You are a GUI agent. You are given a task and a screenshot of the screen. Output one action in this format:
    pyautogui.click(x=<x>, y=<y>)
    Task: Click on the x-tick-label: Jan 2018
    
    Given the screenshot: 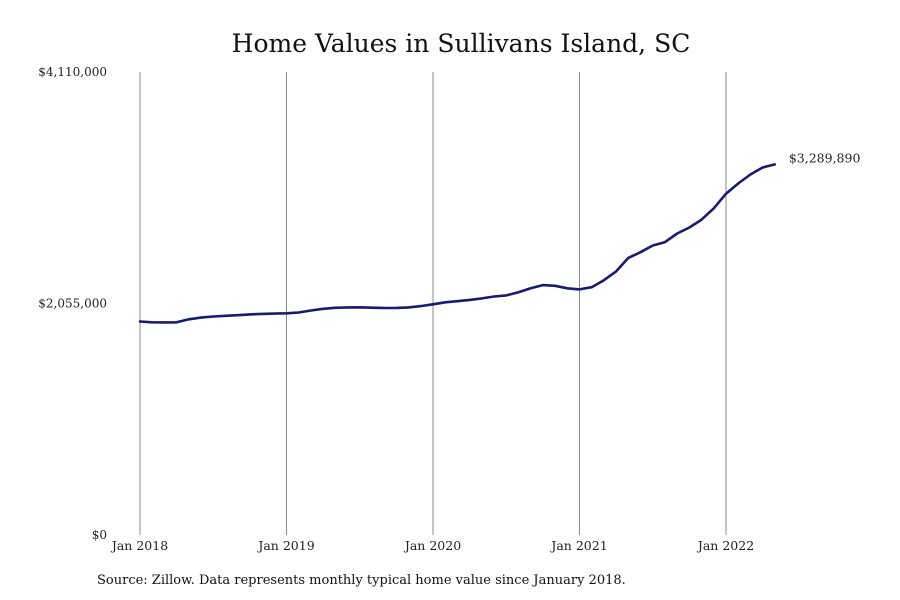 What is the action you would take?
    pyautogui.click(x=139, y=545)
    